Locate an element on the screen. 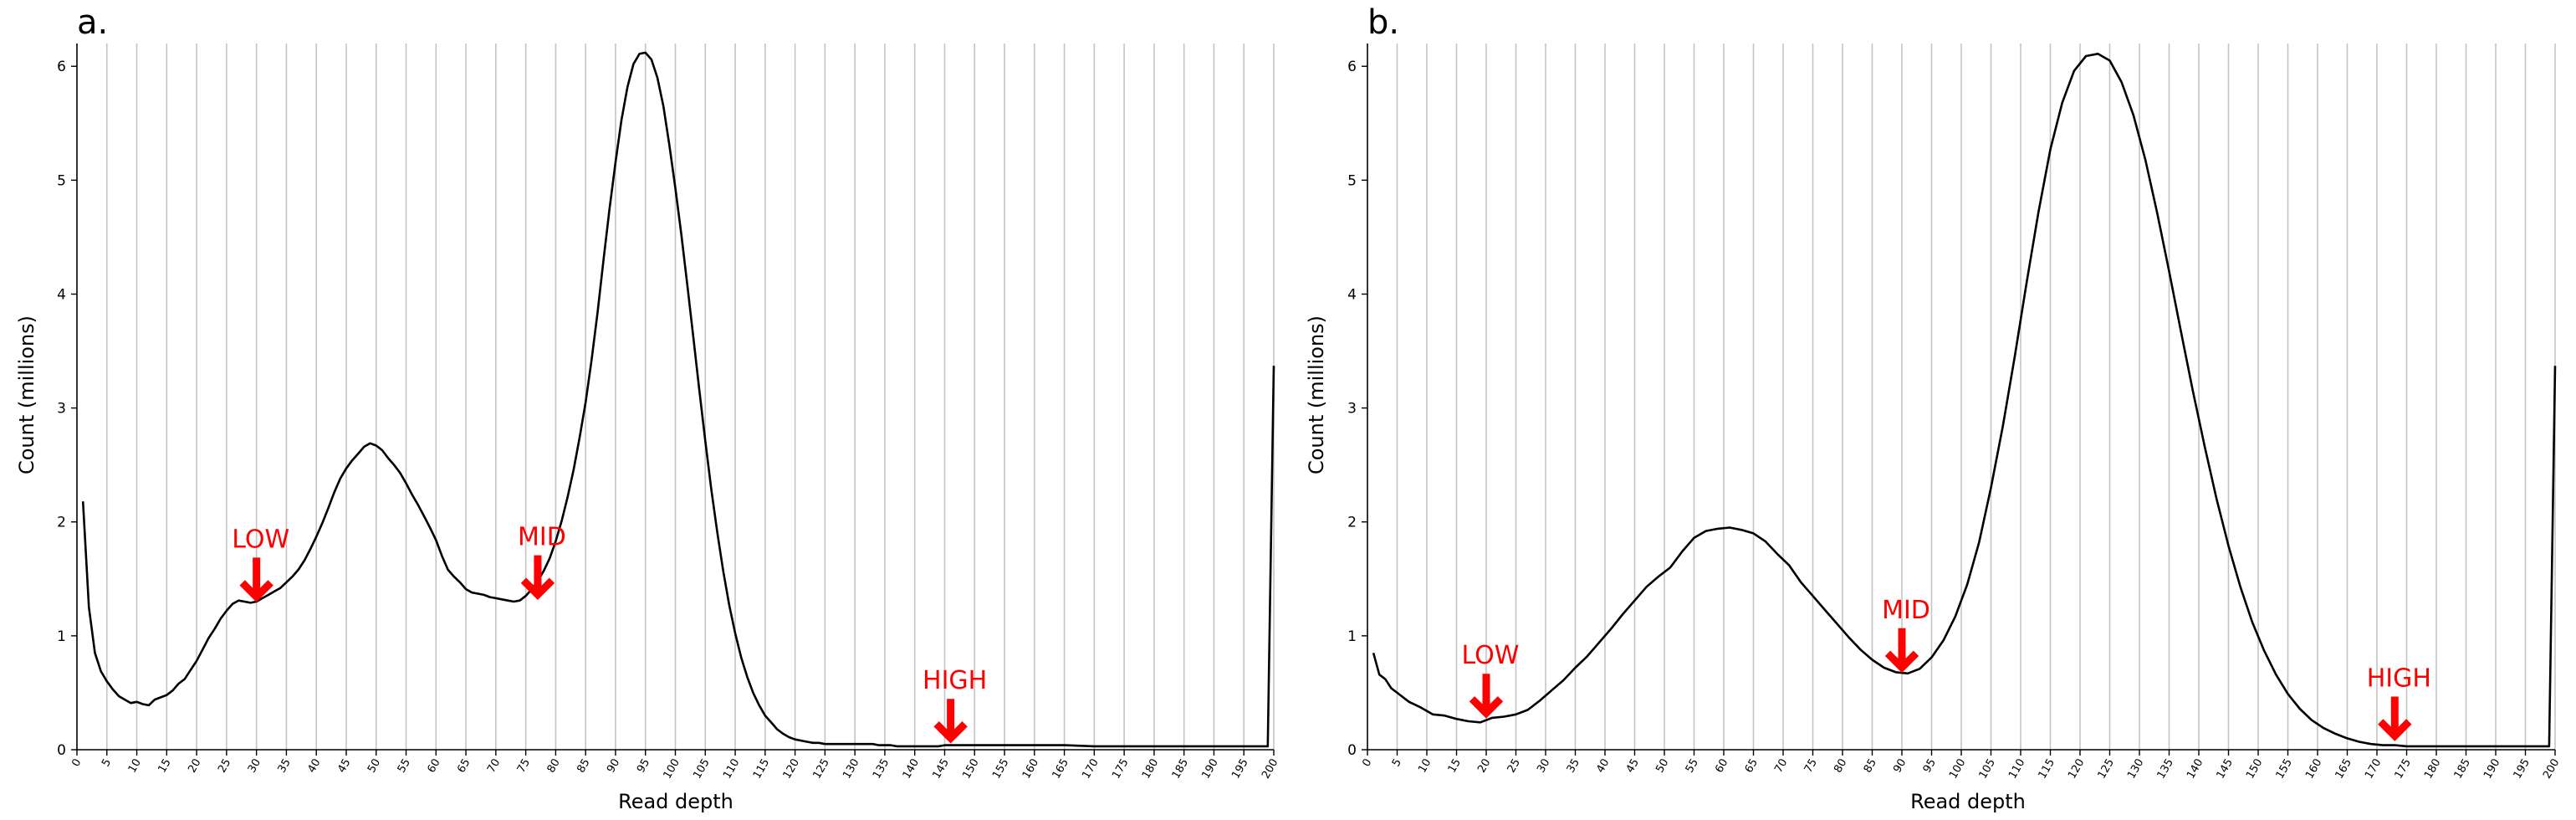  x-tick-label: 120 is located at coordinates (791, 769).